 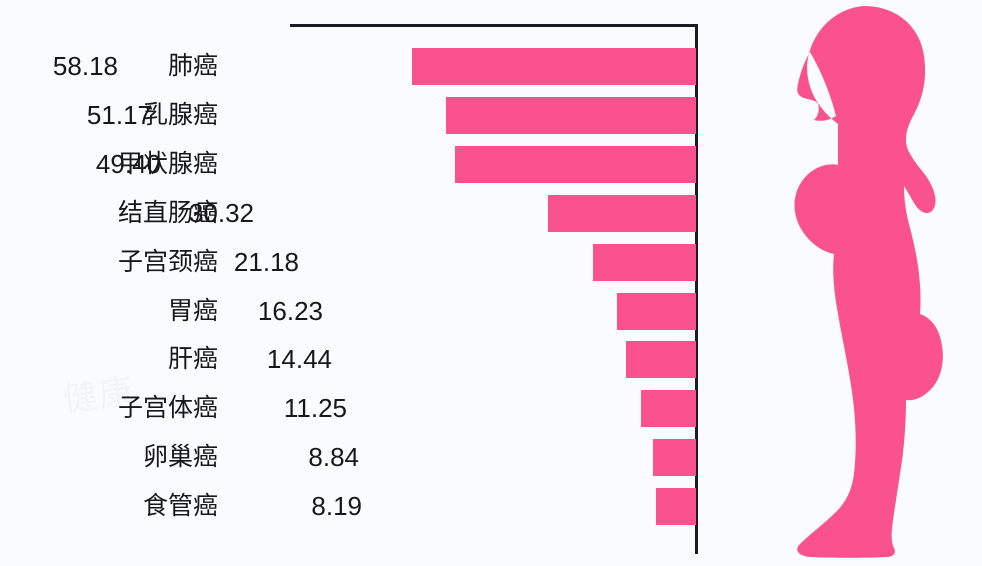 What do you see at coordinates (315, 408) in the screenshot?
I see `bar-value-label: 11.25` at bounding box center [315, 408].